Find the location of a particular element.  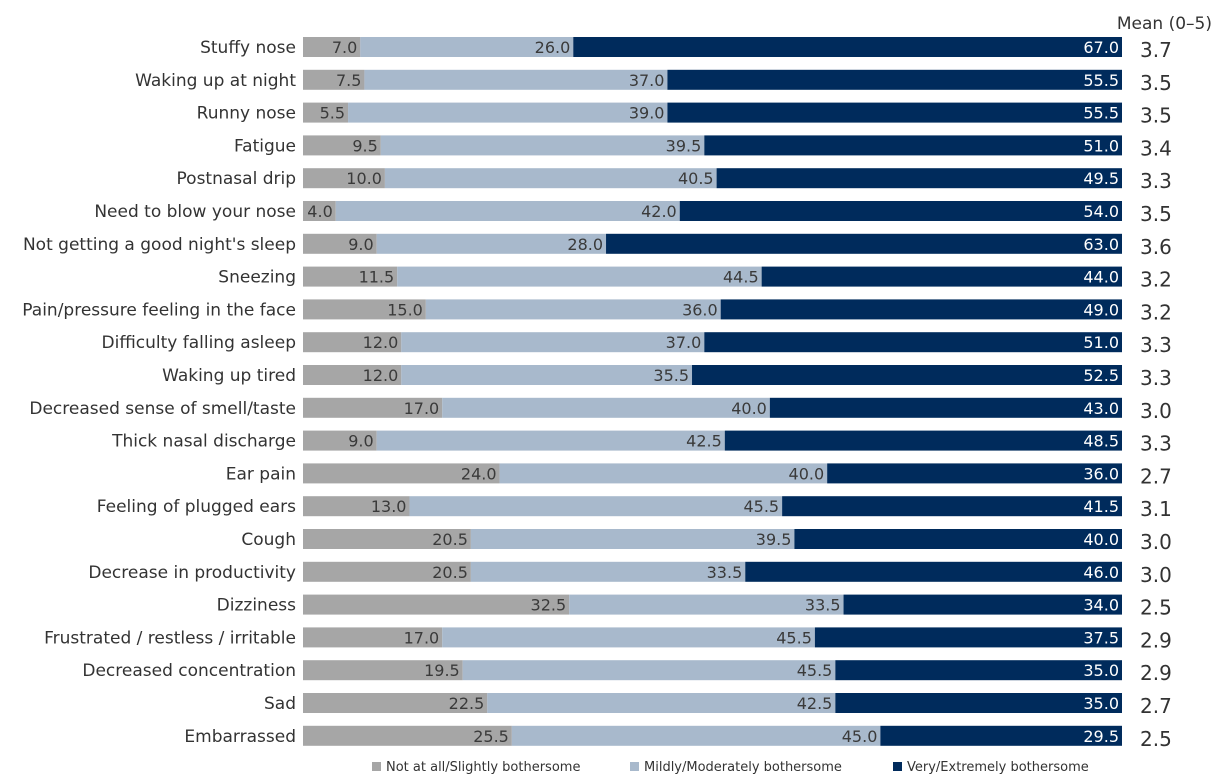

value-label: 37.0 is located at coordinates (647, 80).